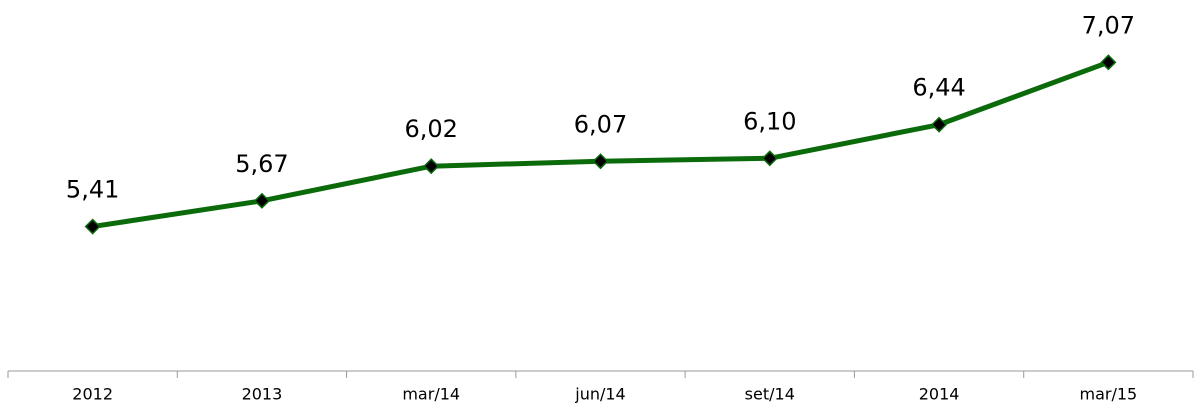 The image size is (1201, 405). I want to click on data-label: 5,67, so click(261, 164).